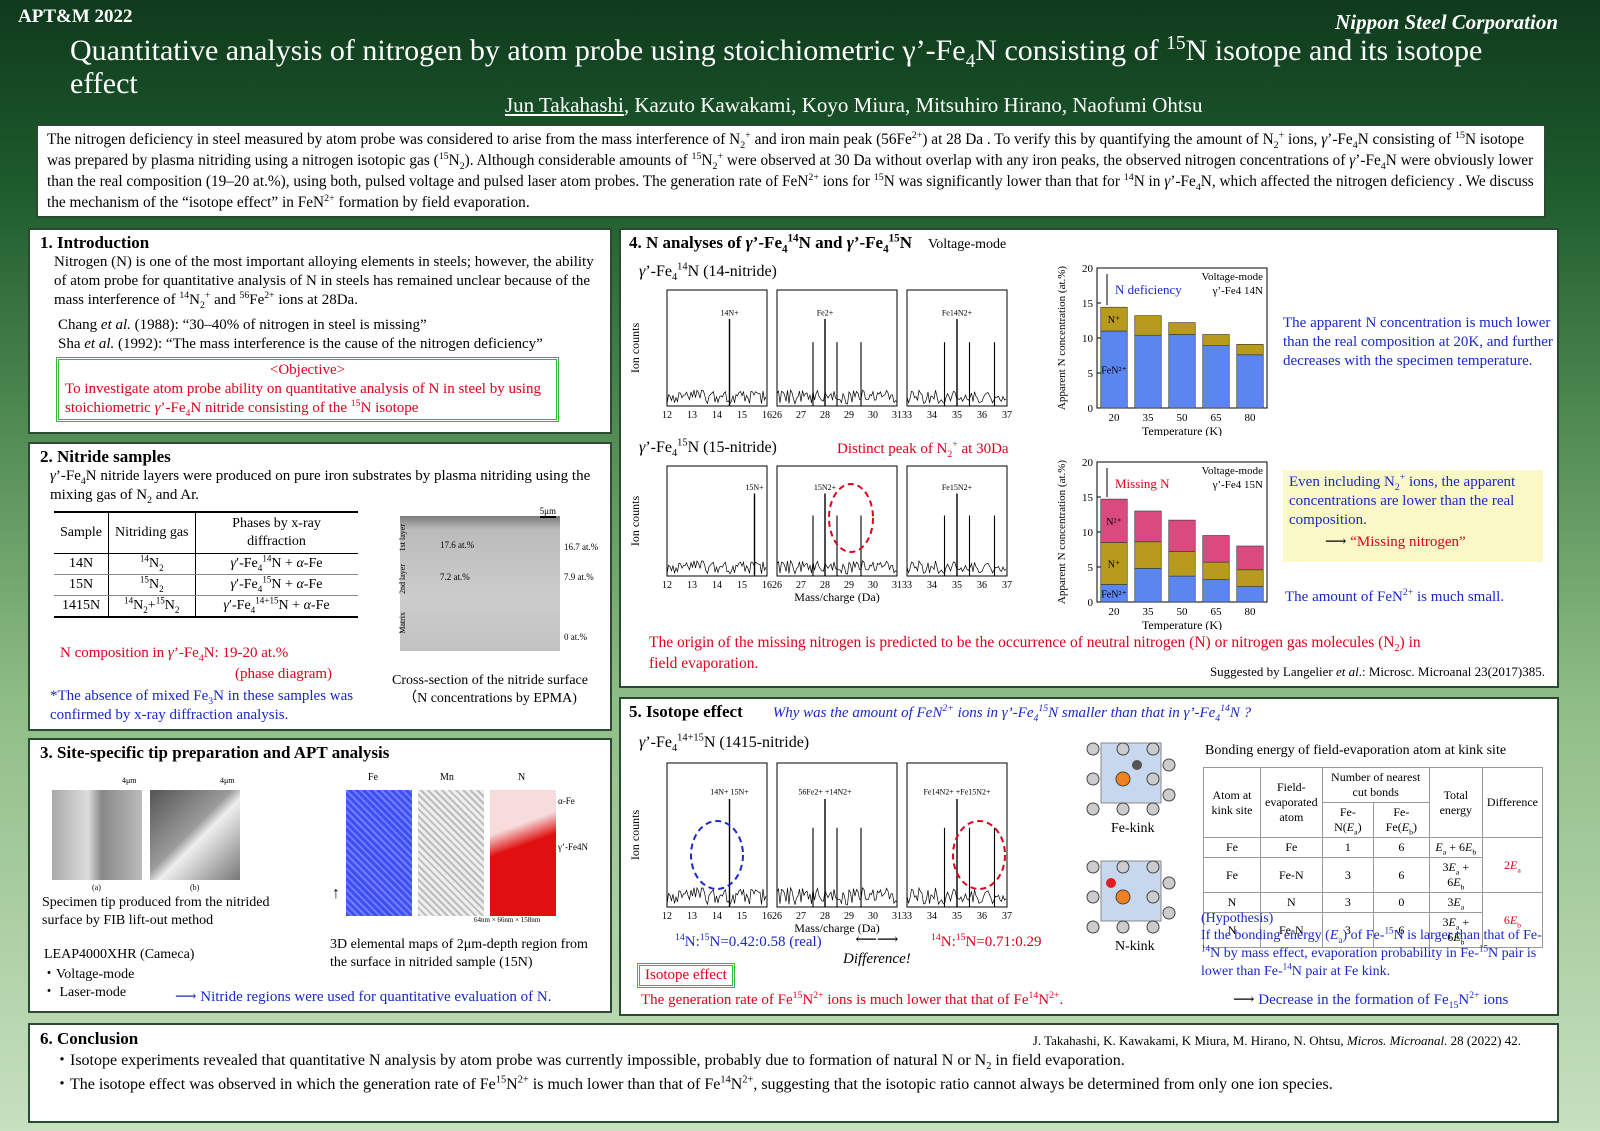  Describe the element at coordinates (564, 105) in the screenshot. I see `presenter-name: Jun Takahashi` at that location.